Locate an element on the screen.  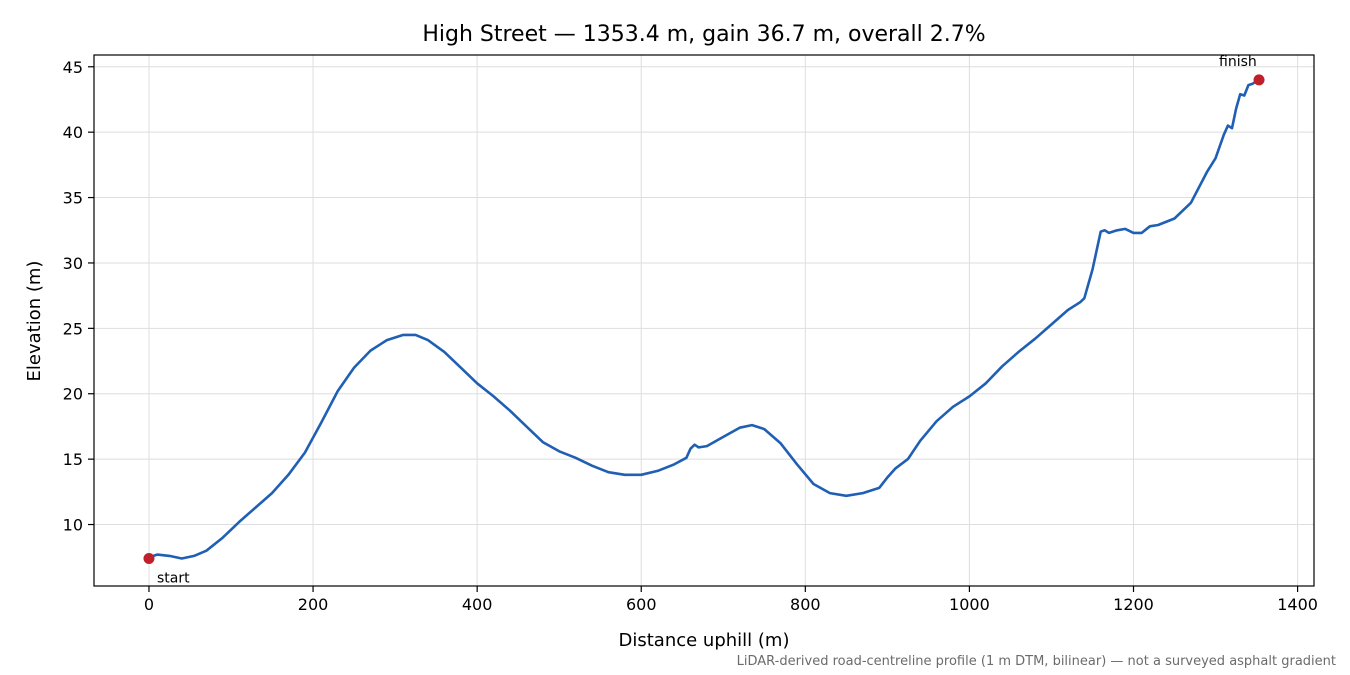
y-tick-label: 25 is located at coordinates (73, 328).